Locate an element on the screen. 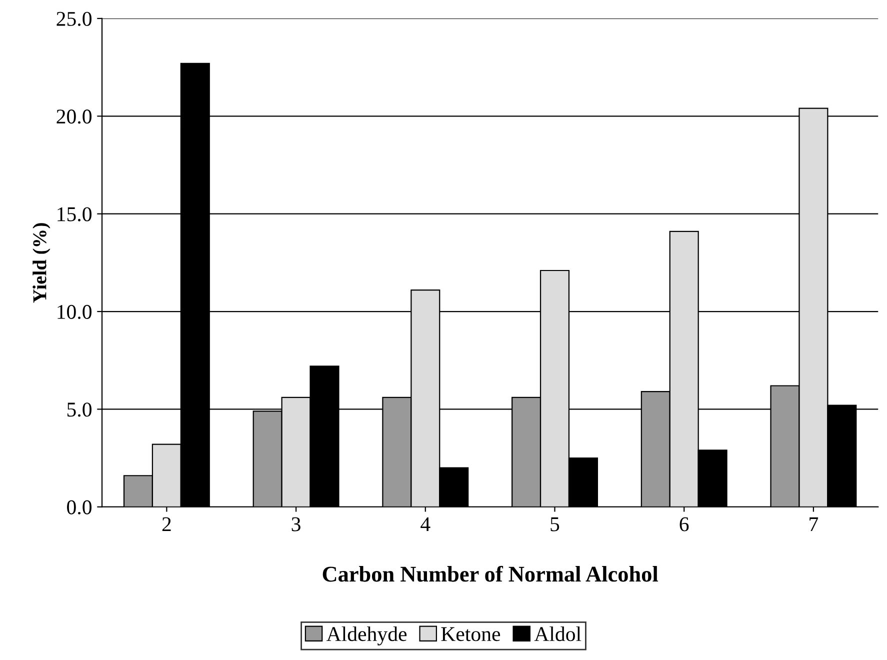 Image resolution: width=887 pixels, height=660 pixels. y-tick-label: 0.0 is located at coordinates (79, 507).